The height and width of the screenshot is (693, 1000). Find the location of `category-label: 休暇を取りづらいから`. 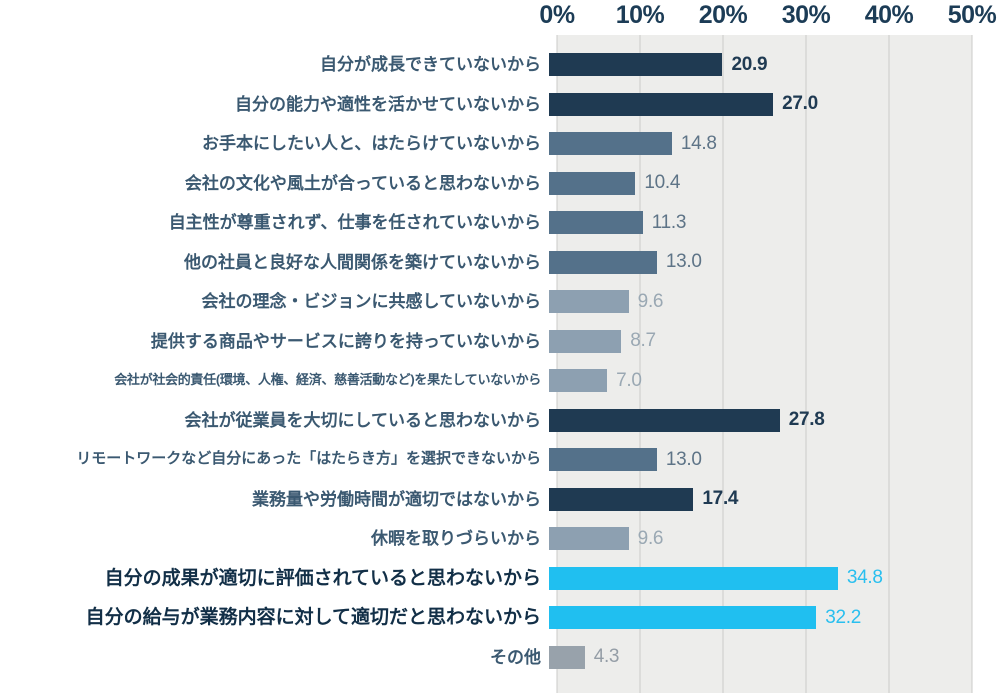

category-label: 休暇を取りづらいから is located at coordinates (456, 539).